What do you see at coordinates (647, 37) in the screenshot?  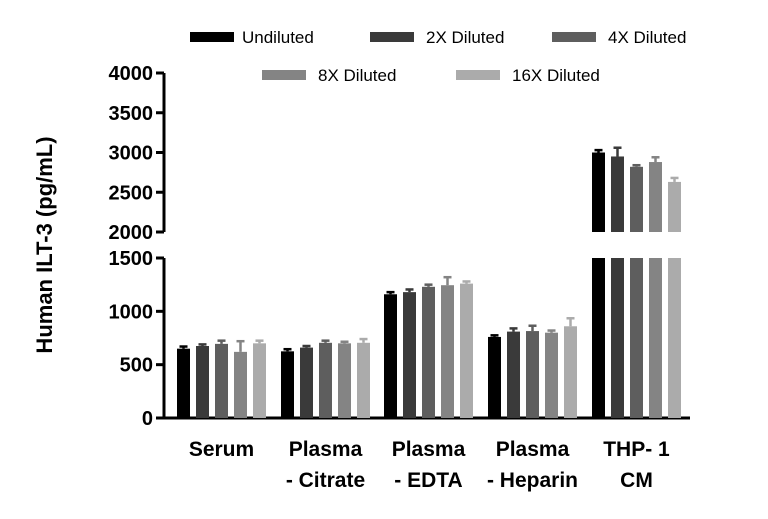 I see `legend-label: 4X Diluted` at bounding box center [647, 37].